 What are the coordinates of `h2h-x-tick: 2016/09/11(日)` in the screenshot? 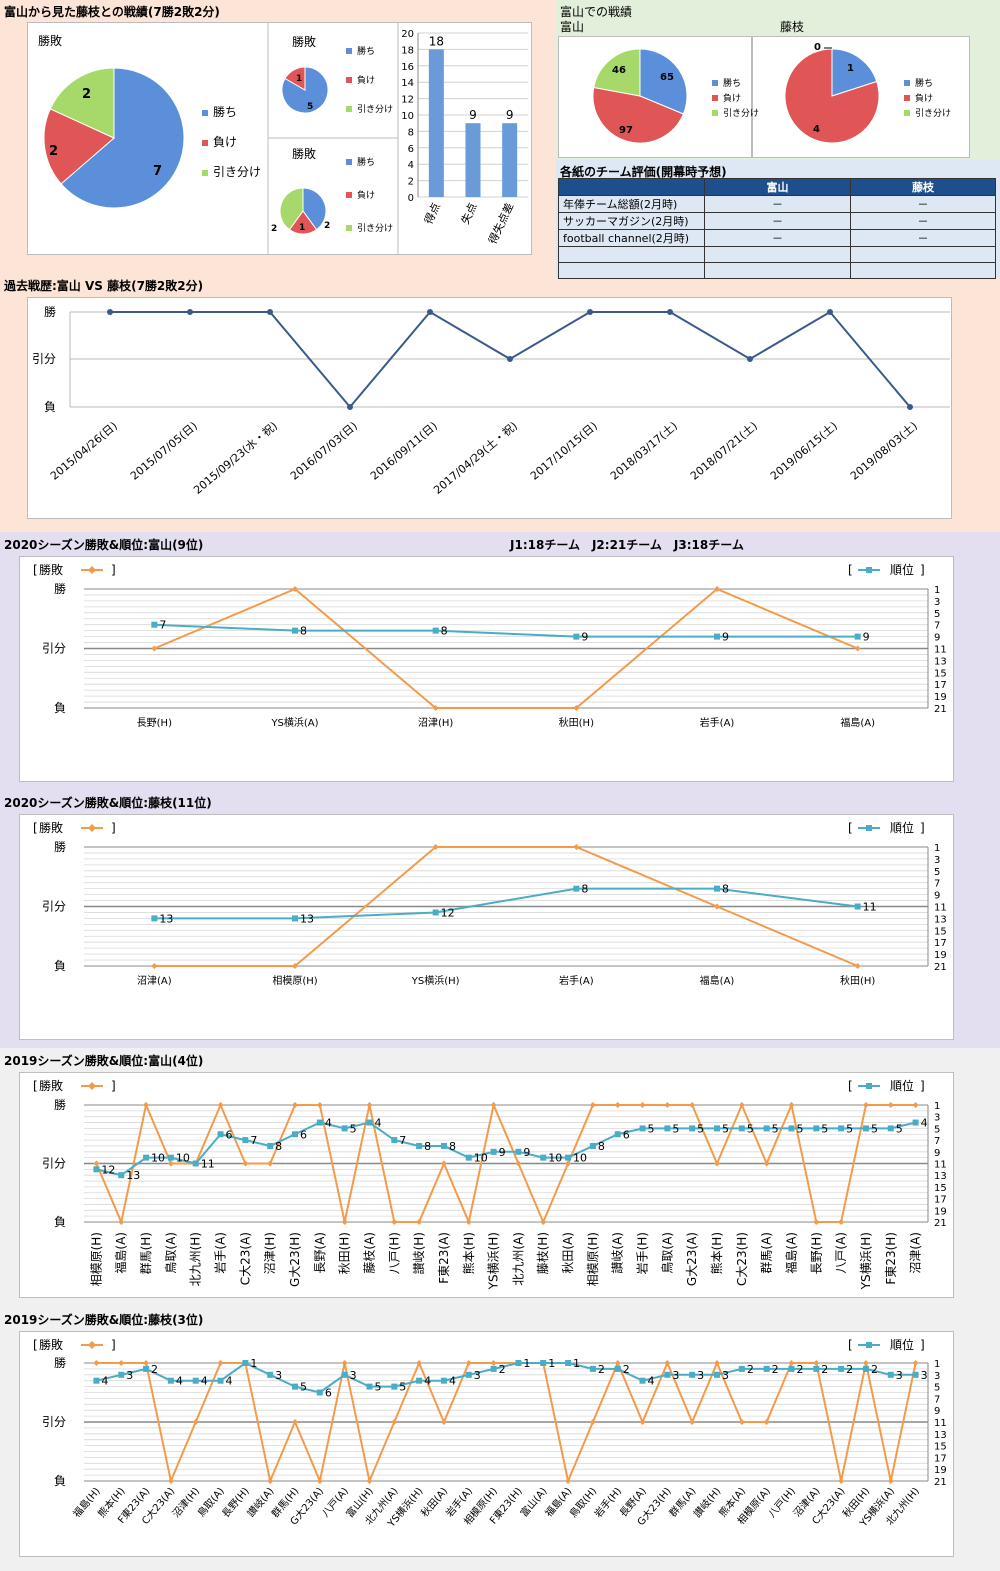 It's located at (404, 450).